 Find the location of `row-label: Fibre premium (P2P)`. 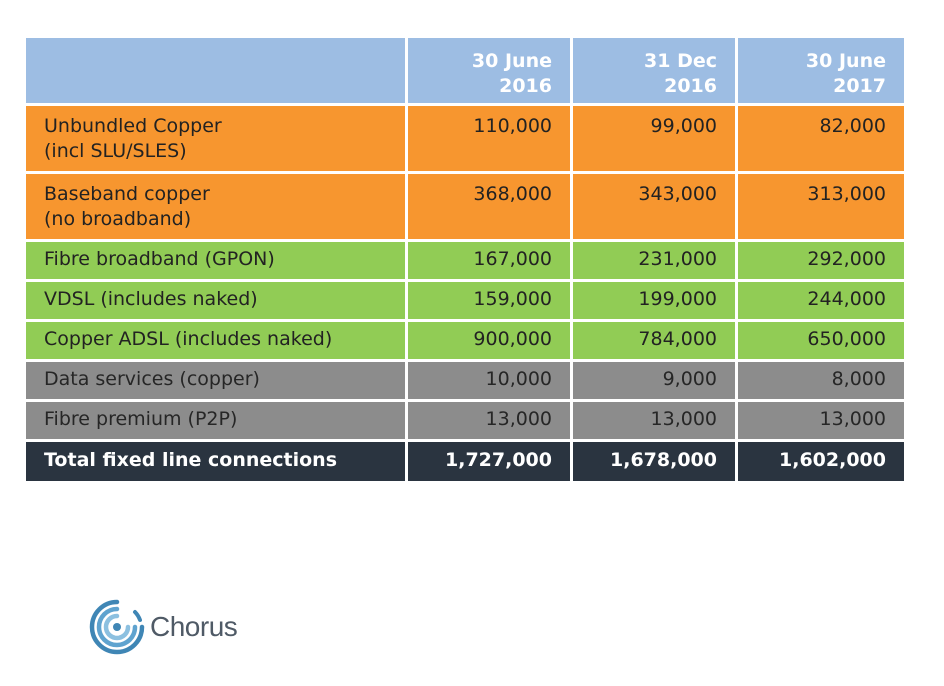

row-label: Fibre premium (P2P) is located at coordinates (215, 420).